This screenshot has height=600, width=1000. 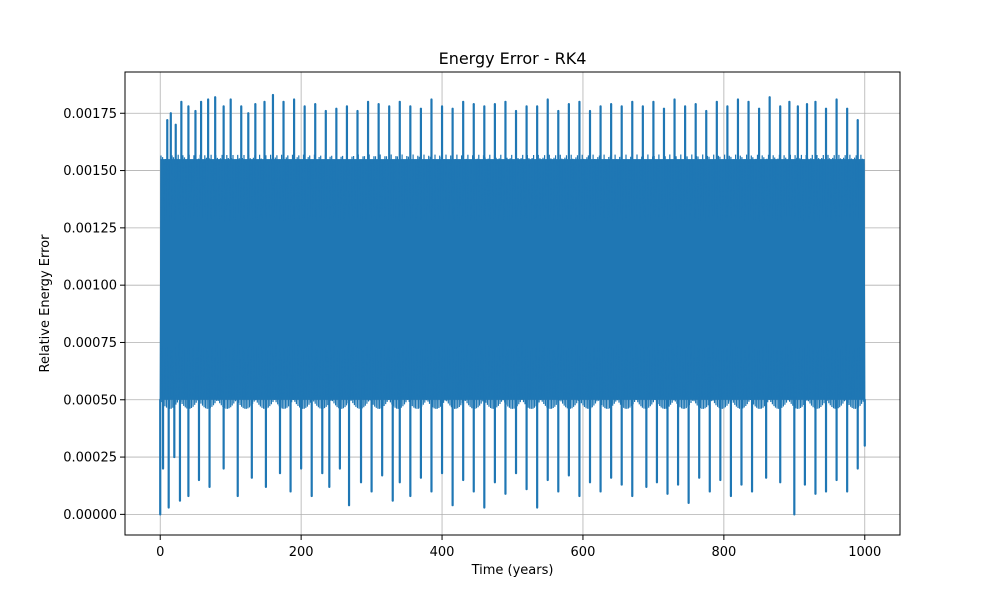 I want to click on chart-title: Energy Error - RK4, so click(x=513, y=58).